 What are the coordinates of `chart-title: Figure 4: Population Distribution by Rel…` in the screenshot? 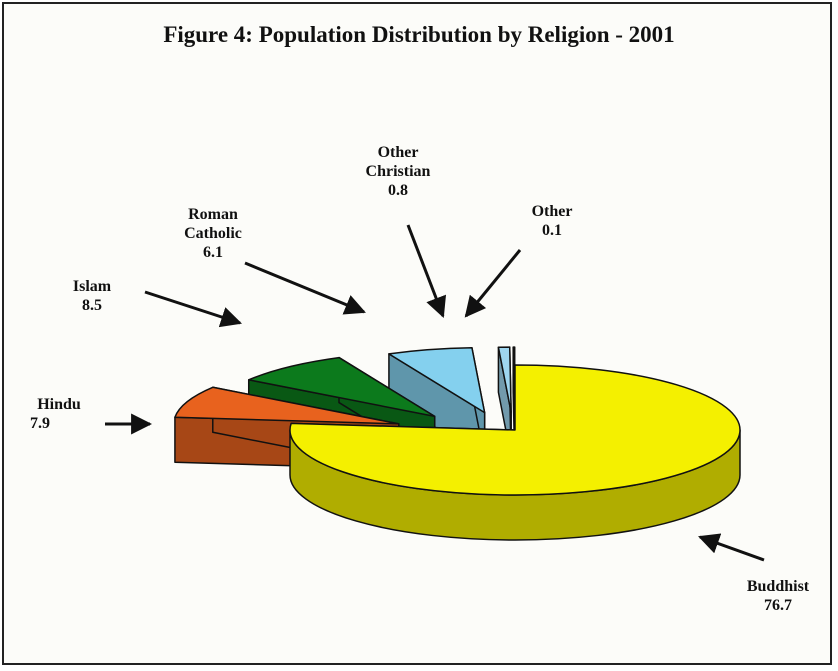 It's located at (419, 34).